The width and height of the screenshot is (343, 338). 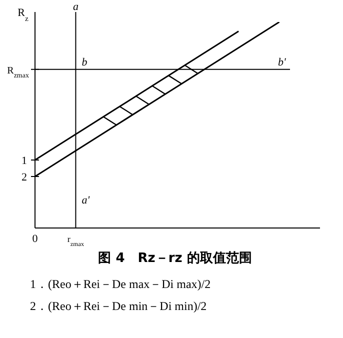 What do you see at coordinates (35, 239) in the screenshot?
I see `x-tick-label: 0` at bounding box center [35, 239].